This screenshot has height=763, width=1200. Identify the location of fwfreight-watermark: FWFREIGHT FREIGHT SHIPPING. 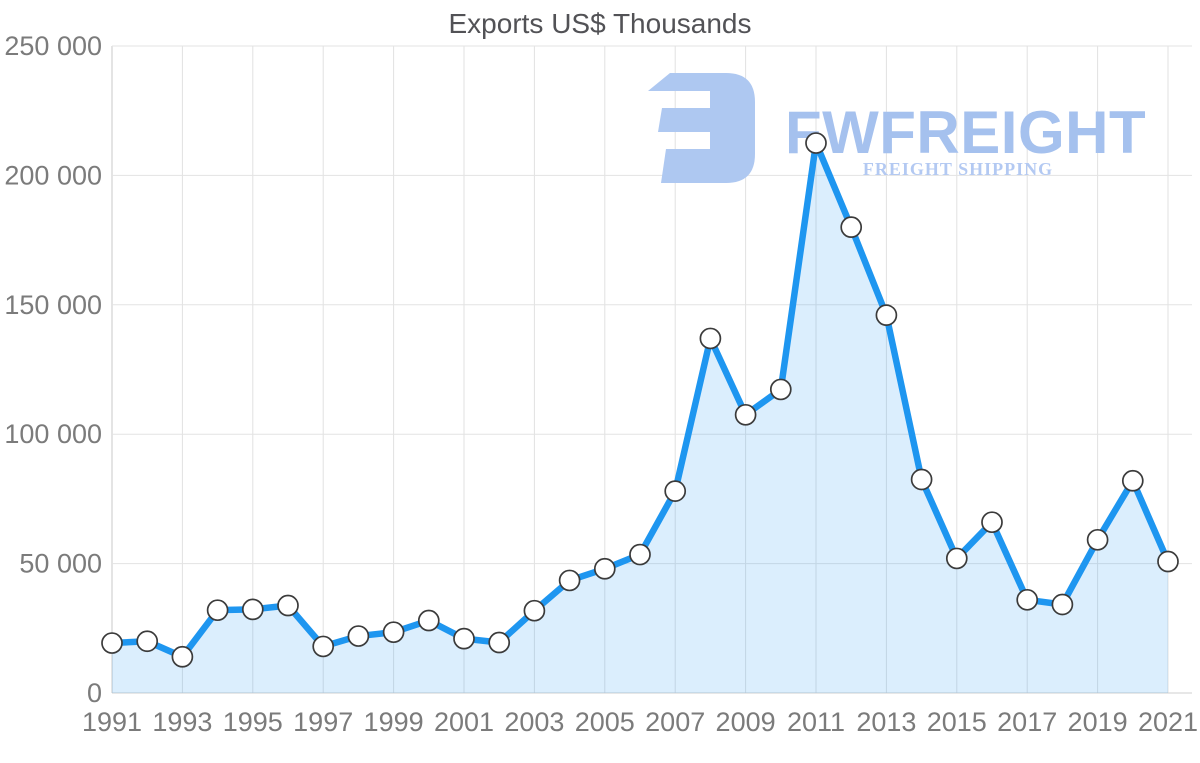
(897, 128).